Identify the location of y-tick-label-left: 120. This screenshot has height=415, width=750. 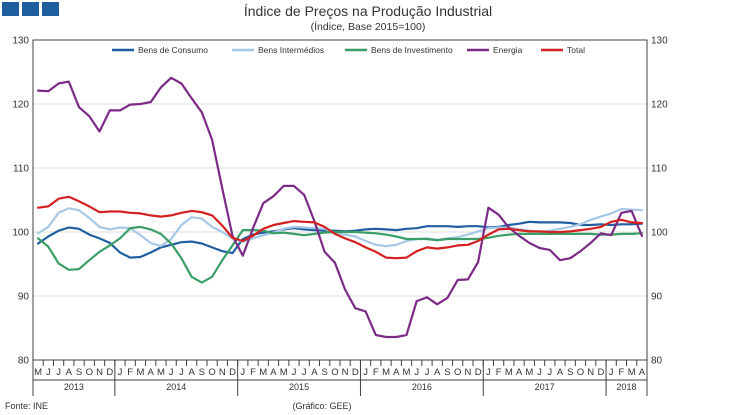
(20, 105).